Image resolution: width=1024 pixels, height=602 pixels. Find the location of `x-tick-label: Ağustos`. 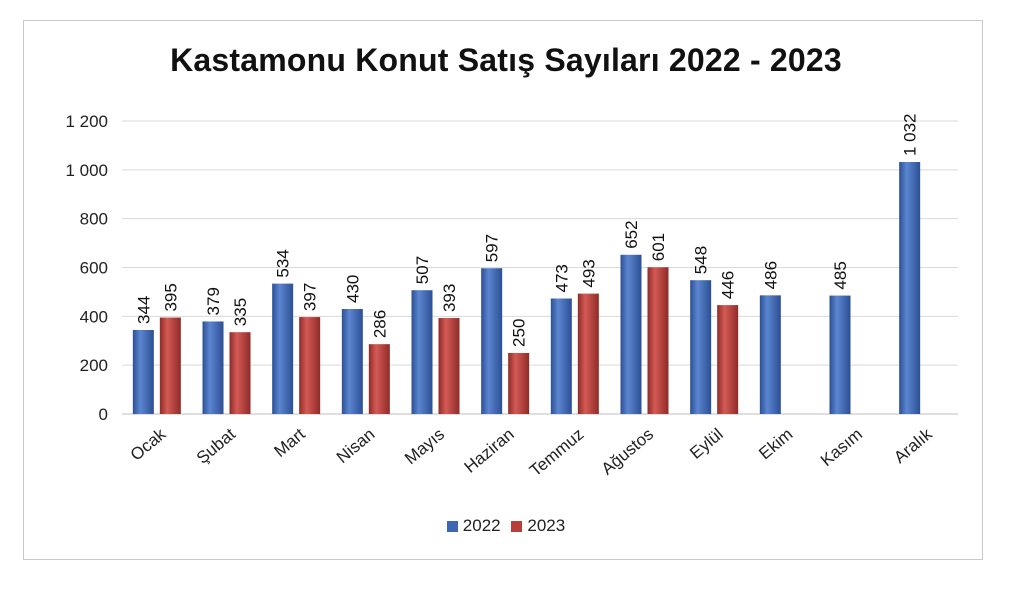

x-tick-label: Ağustos is located at coordinates (627, 452).